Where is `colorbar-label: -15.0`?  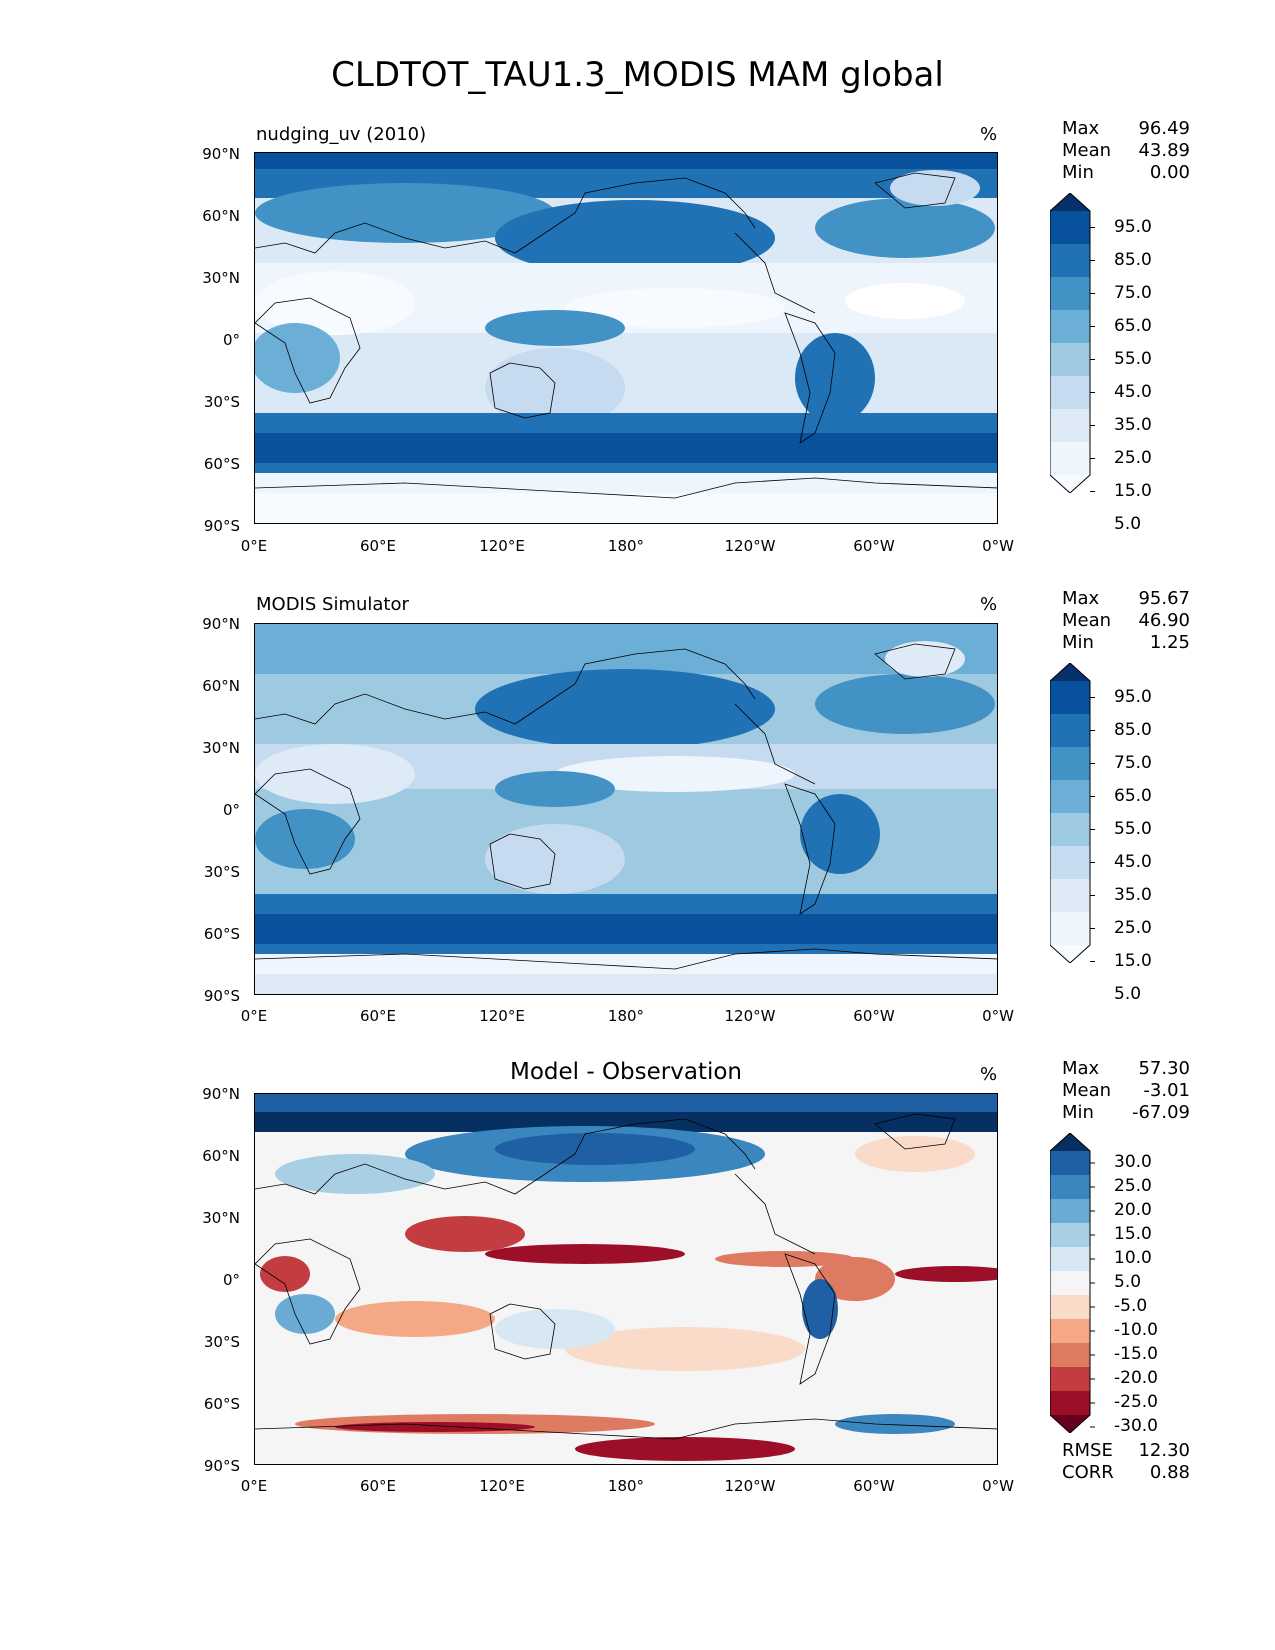 colorbar-label: -15.0 is located at coordinates (1136, 1354).